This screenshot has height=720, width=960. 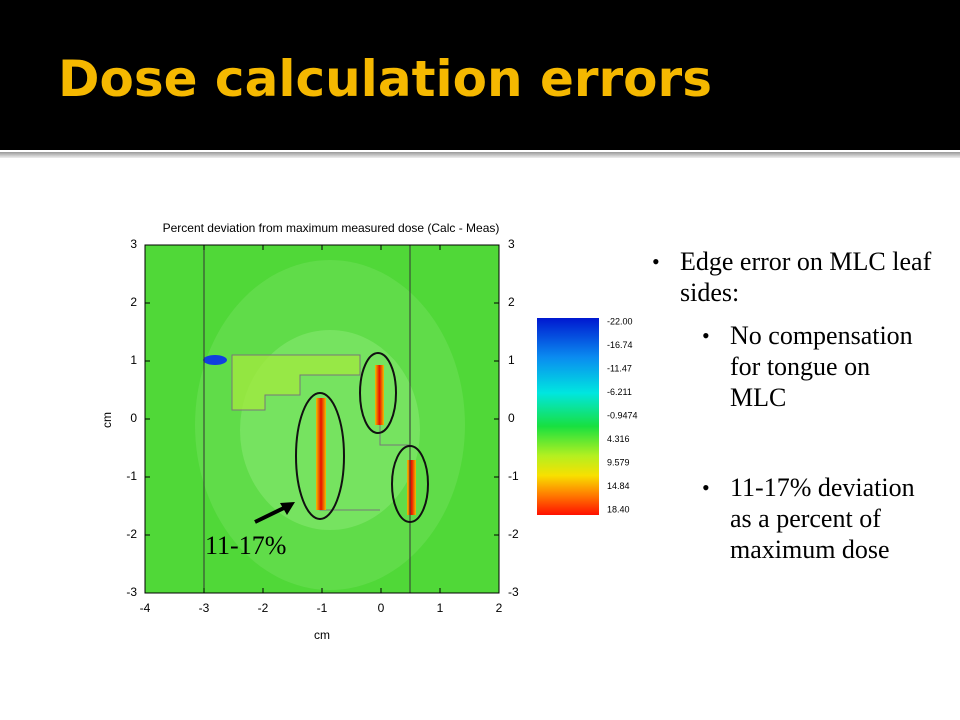 What do you see at coordinates (385, 79) in the screenshot?
I see `slide-title: Dose calculation errors` at bounding box center [385, 79].